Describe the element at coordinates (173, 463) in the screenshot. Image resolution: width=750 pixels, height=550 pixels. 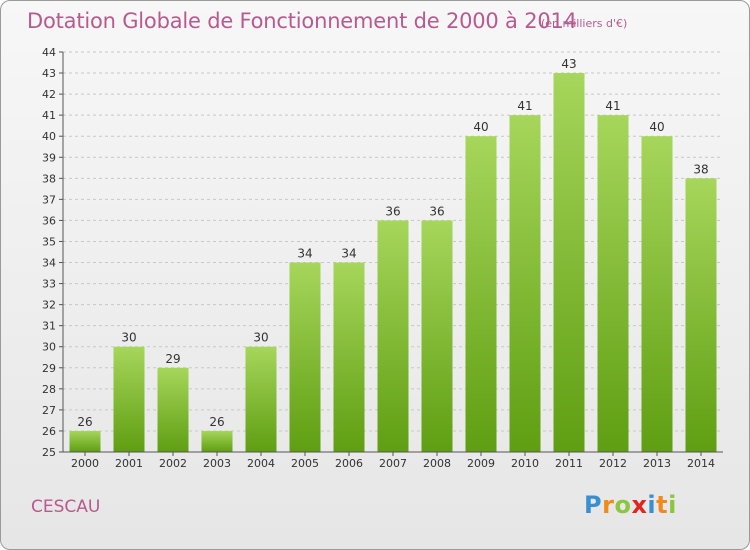
I see `x-tick-label: 2002` at that location.